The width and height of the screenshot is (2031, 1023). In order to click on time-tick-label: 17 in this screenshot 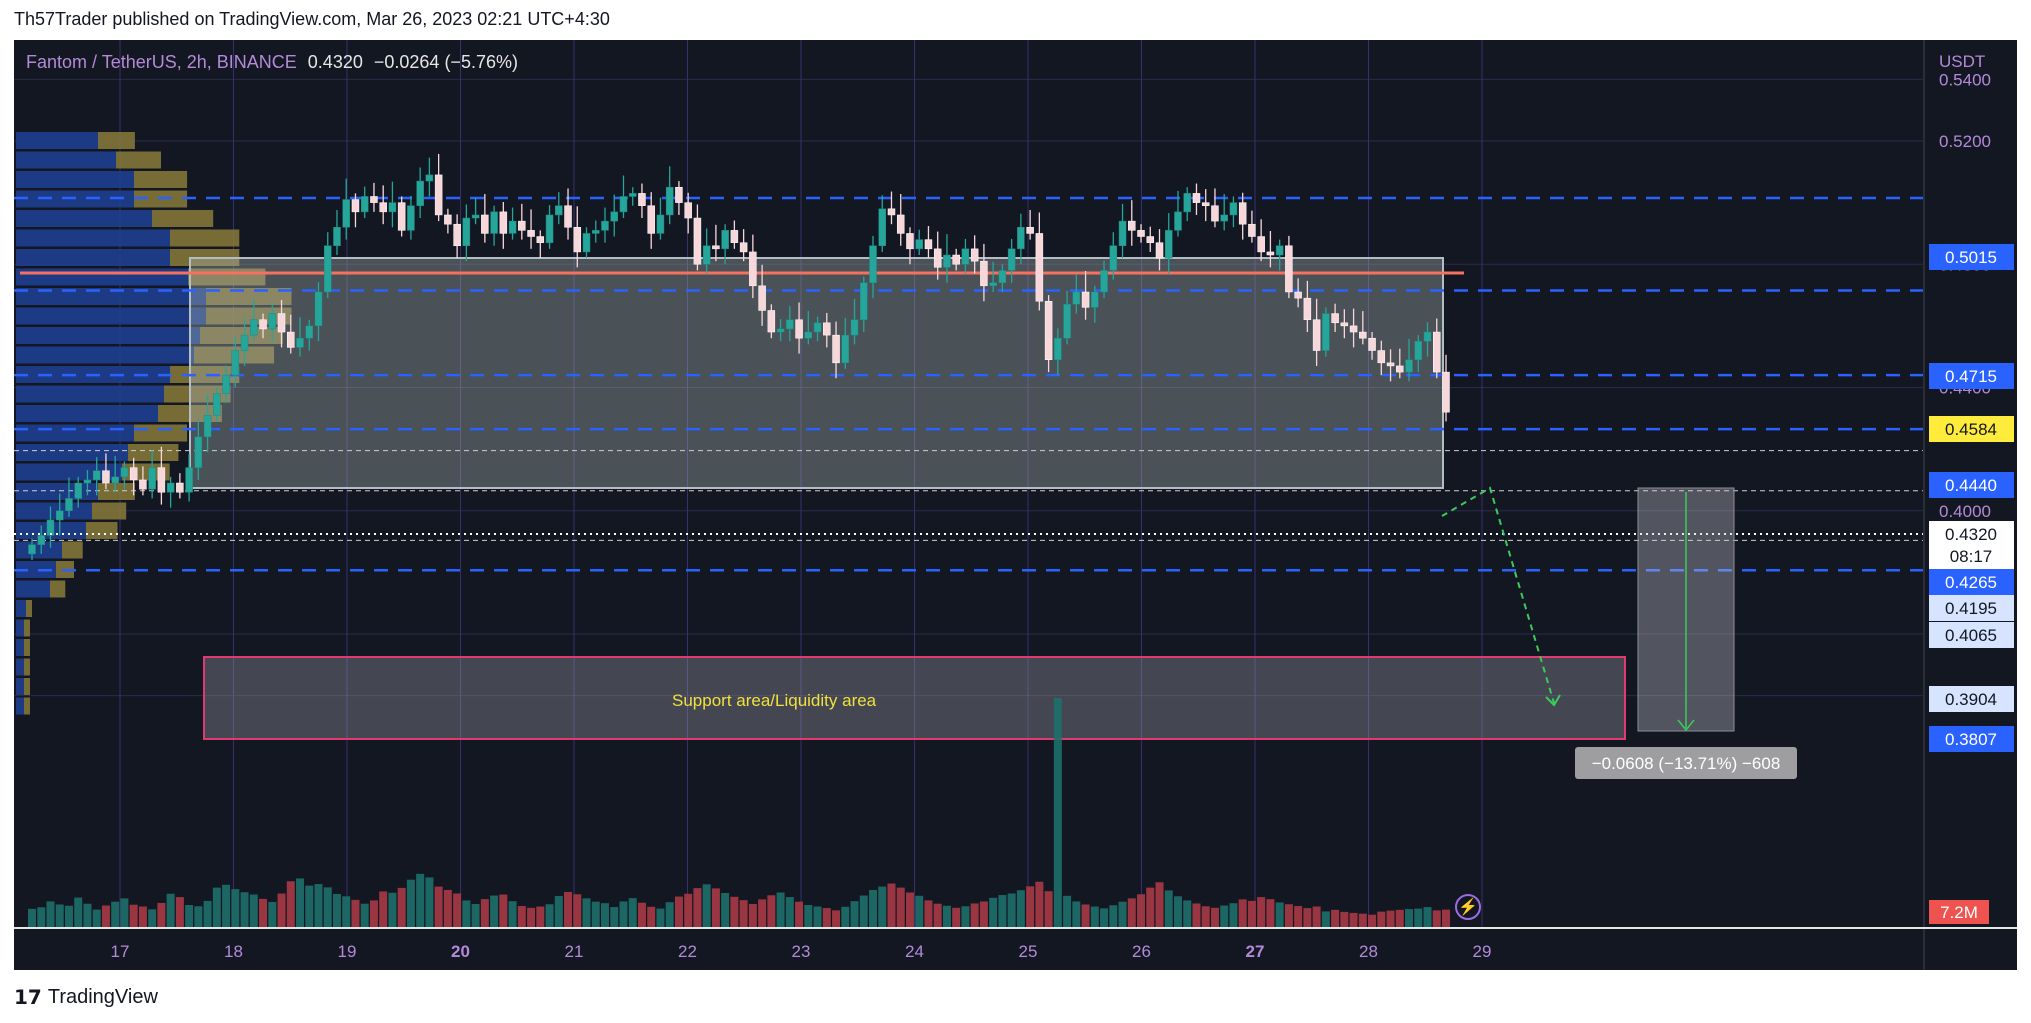, I will do `click(120, 951)`.